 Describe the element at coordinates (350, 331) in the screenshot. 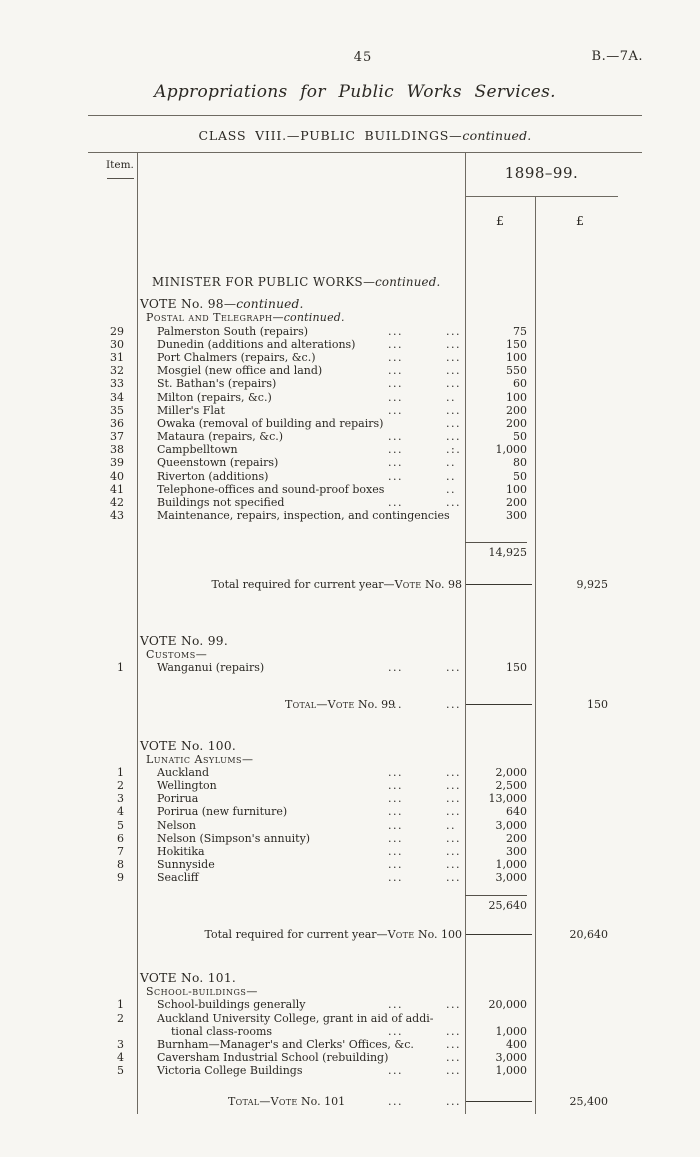

I see `table-row: 29 Palmerston South (repairs)...... 75` at that location.